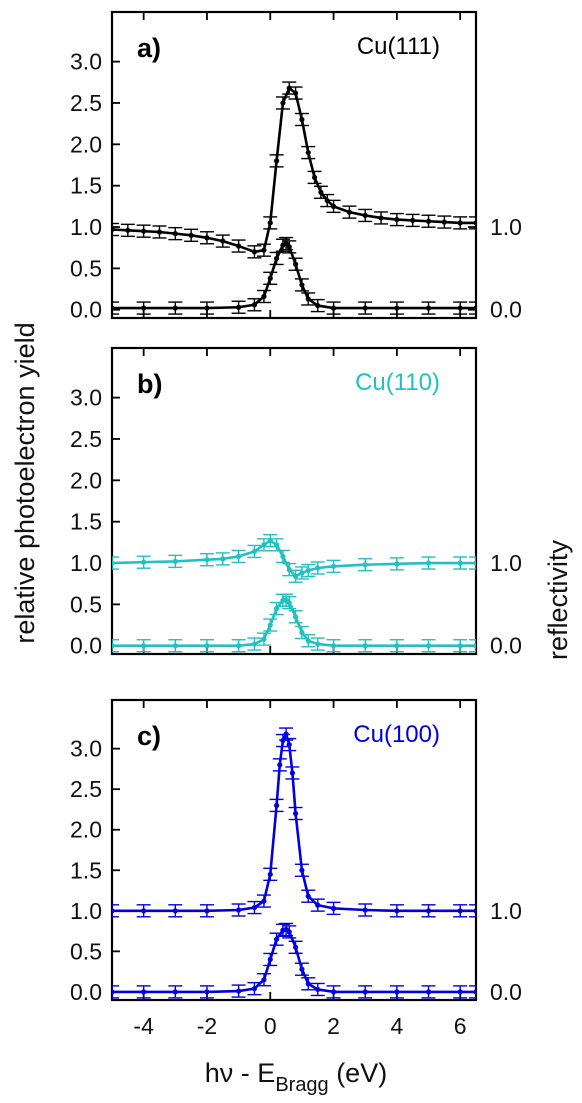 This screenshot has height=1103, width=582. I want to click on panel-label: a), so click(149, 48).